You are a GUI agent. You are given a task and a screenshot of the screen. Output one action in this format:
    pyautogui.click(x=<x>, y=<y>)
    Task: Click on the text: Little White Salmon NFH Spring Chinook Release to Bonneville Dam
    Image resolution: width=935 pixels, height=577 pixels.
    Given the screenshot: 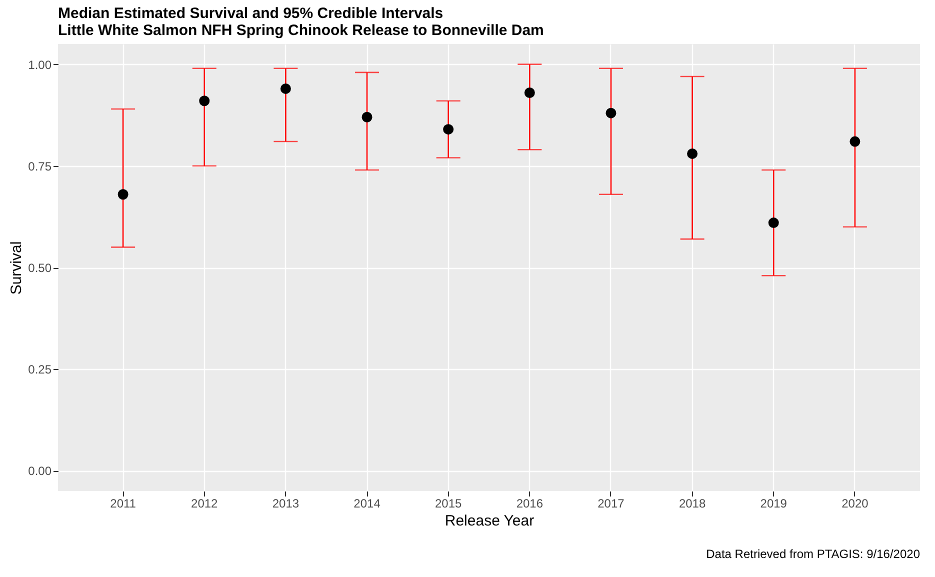 What is the action you would take?
    pyautogui.click(x=301, y=30)
    